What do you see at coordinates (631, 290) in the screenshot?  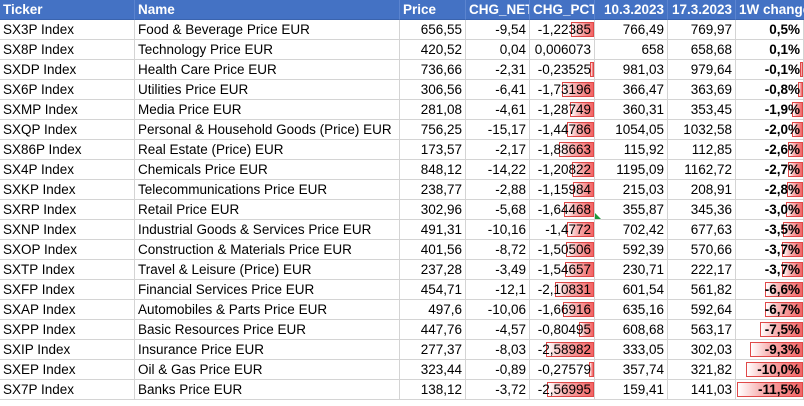 I see `cell-date-1: 601,54` at bounding box center [631, 290].